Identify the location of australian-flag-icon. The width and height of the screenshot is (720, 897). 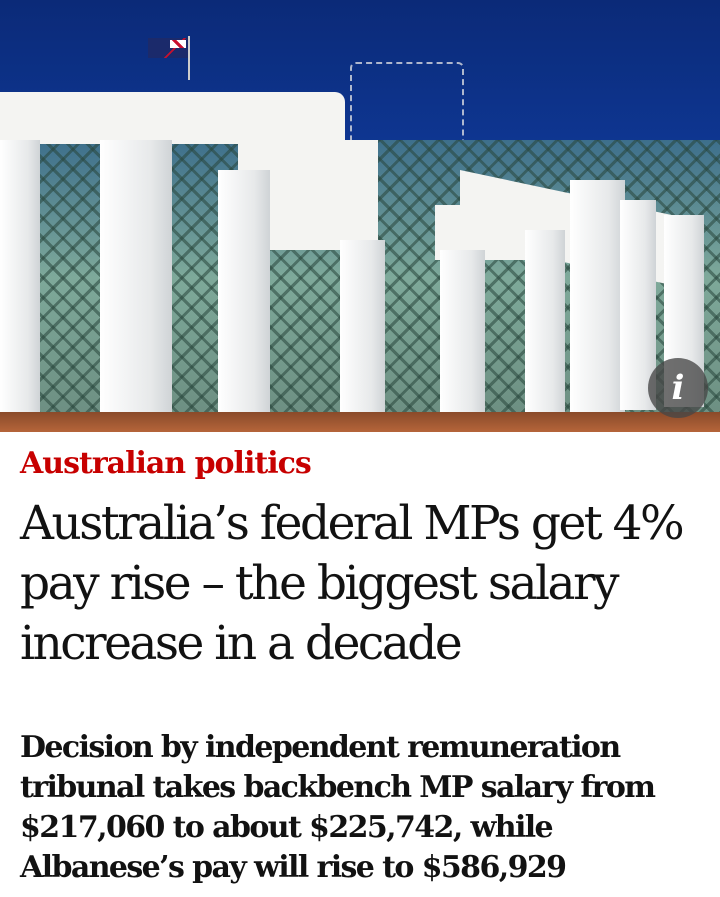
(168, 48).